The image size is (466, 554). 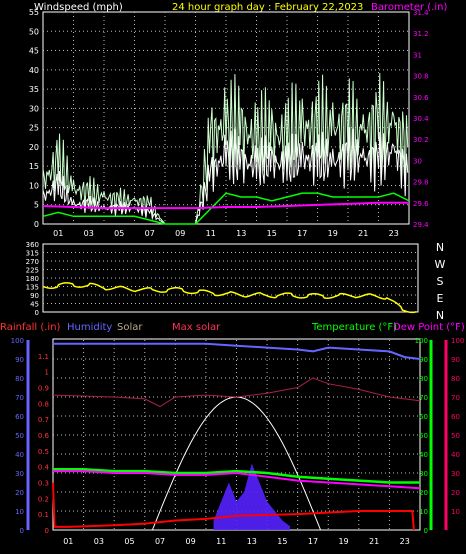 I want to click on wind-y-tick-label: 50, so click(x=34, y=31).